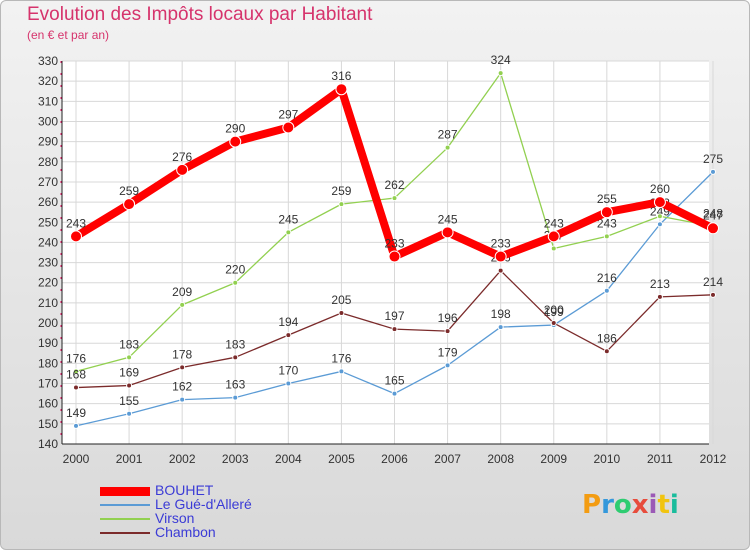  What do you see at coordinates (129, 401) in the screenshot?
I see `data-label-le-gu-d-aller-: 155` at bounding box center [129, 401].